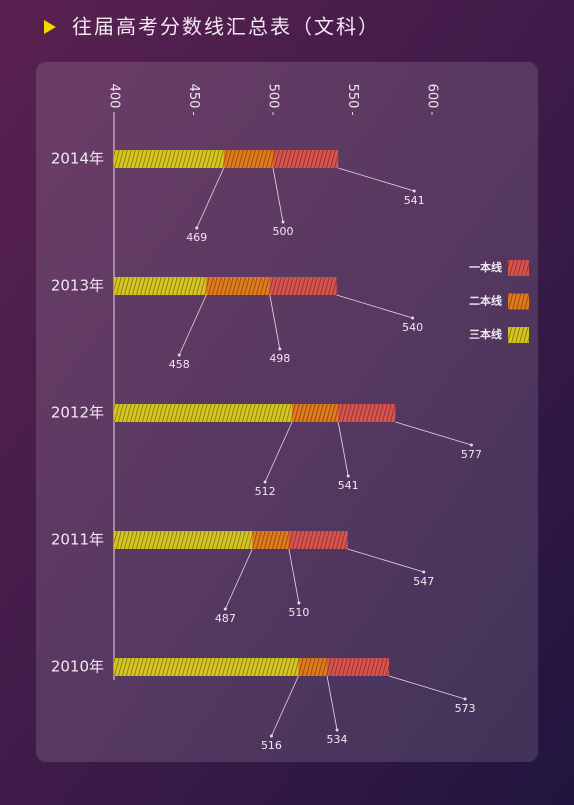 This screenshot has height=805, width=574. What do you see at coordinates (423, 581) in the screenshot?
I see `data-label: 547` at bounding box center [423, 581].